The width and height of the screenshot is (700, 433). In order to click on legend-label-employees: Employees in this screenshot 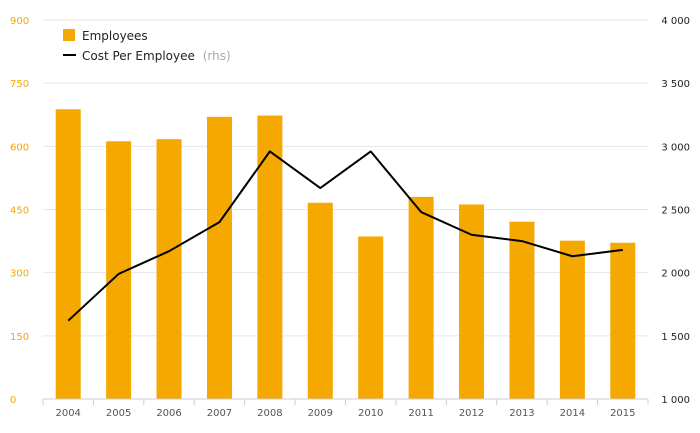, I will do `click(115, 36)`.